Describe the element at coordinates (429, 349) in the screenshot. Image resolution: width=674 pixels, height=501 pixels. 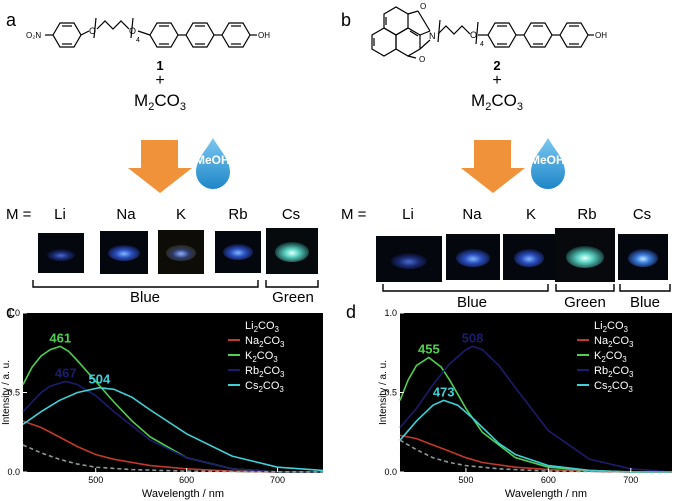
I see `peak-label-d-0: 455` at that location.